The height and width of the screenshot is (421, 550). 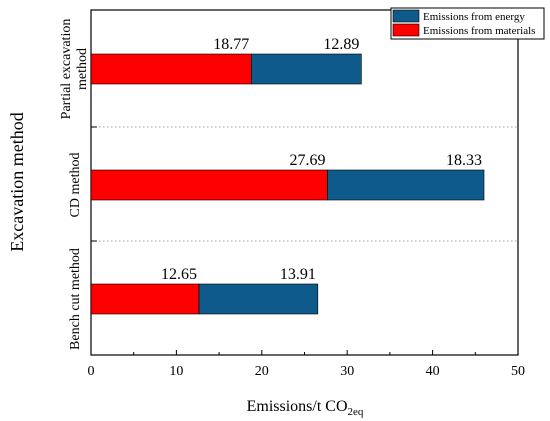 I want to click on y-tick-label: Bench cut method, so click(x=75, y=299).